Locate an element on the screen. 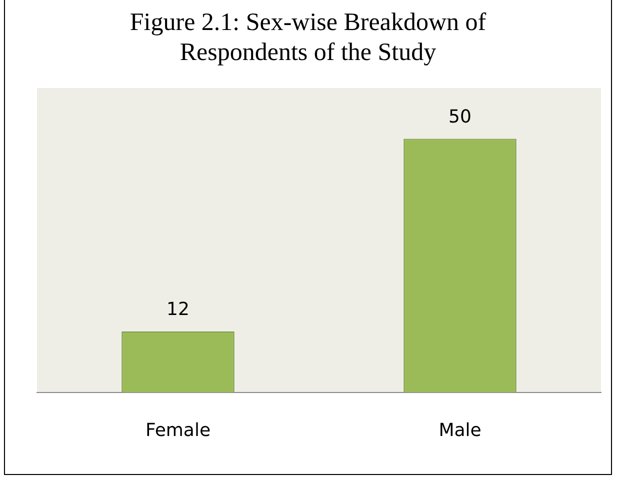 Image resolution: width=627 pixels, height=477 pixels. chart-title: Figure 2.1: Sex-wise Breakdown of Respondents of the Study is located at coordinates (308, 38).